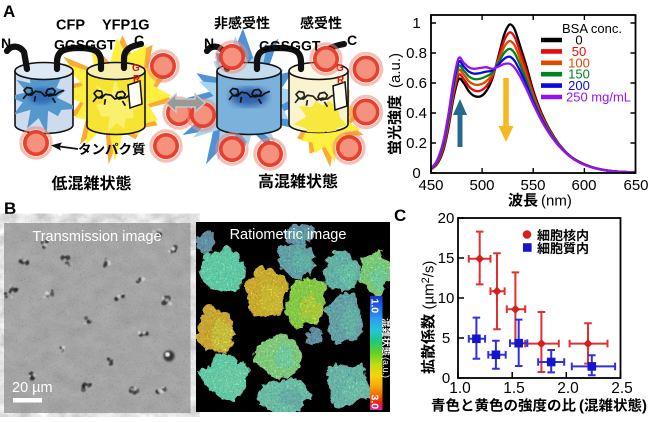  Describe the element at coordinates (592, 28) in the screenshot. I see `svg-text: BSA conc.` at that location.